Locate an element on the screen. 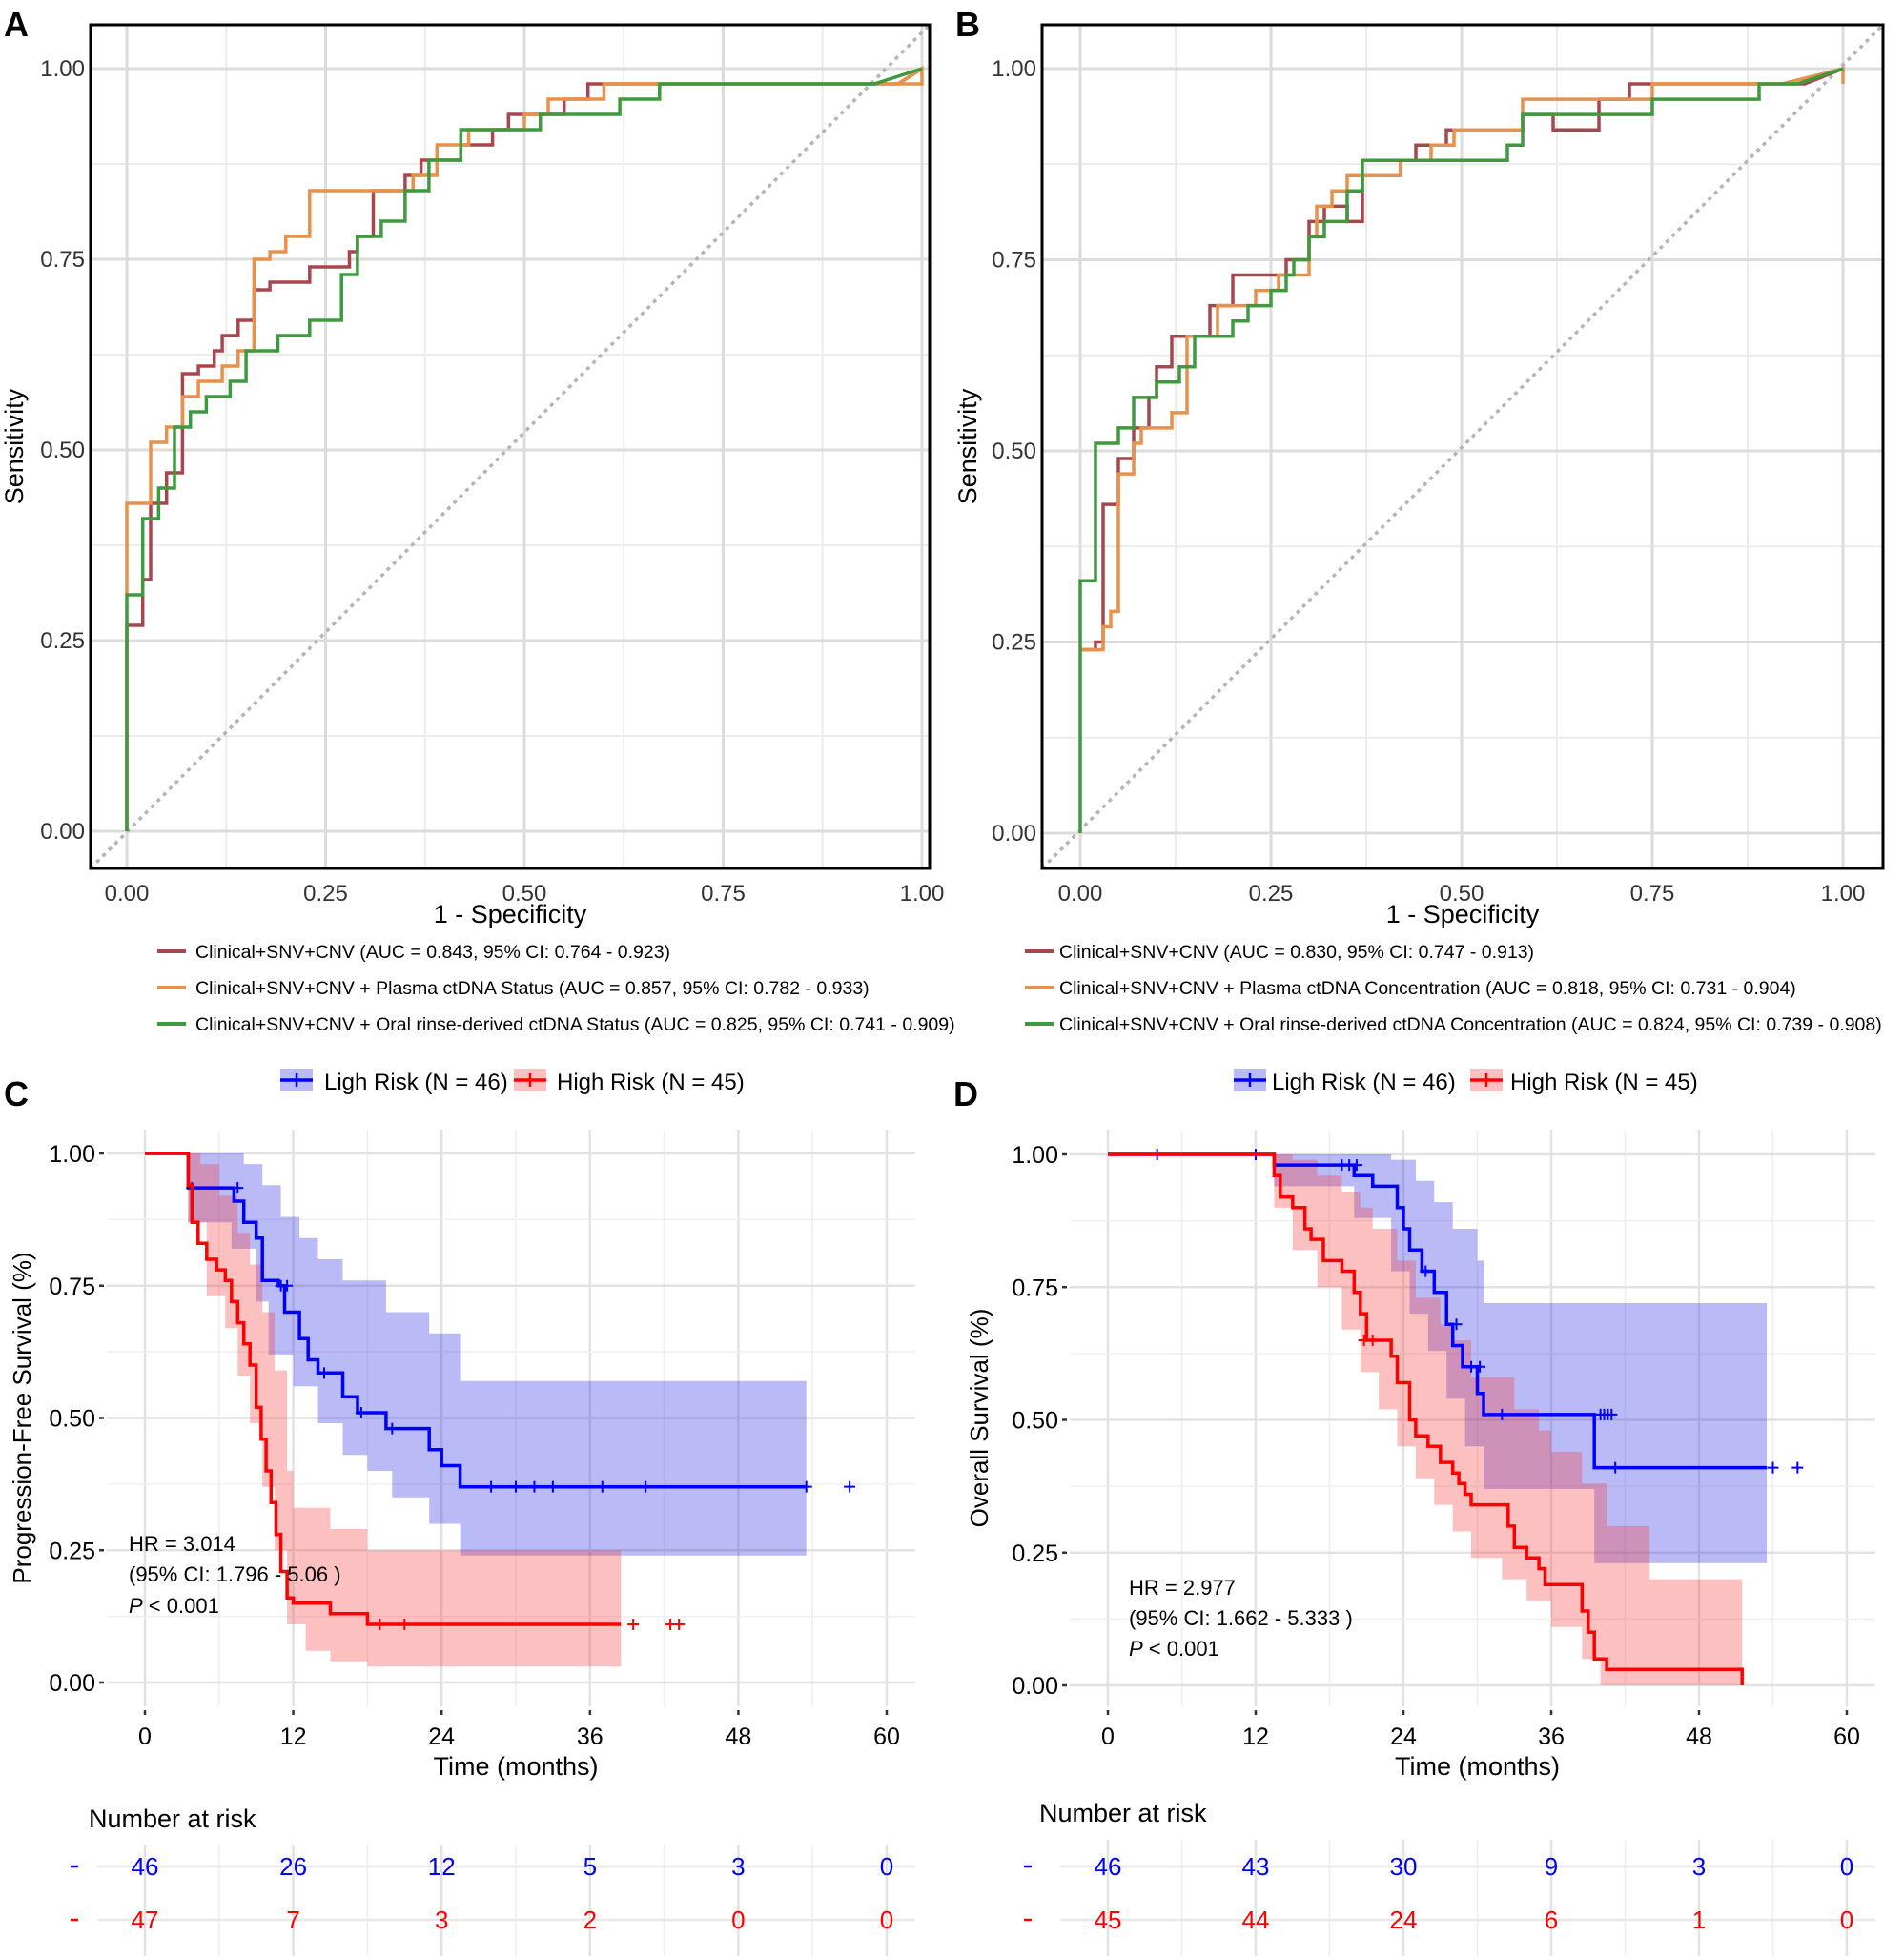 This screenshot has height=1958, width=1904. risk-count: 24 is located at coordinates (1404, 1920).